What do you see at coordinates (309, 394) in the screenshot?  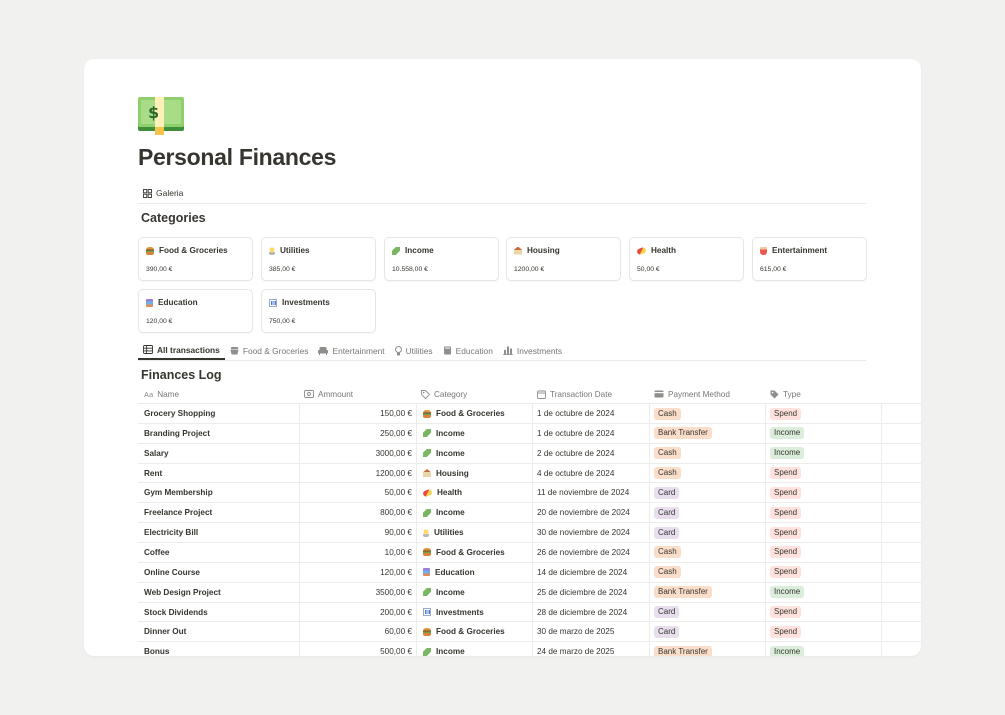 I see `number-property-icon` at bounding box center [309, 394].